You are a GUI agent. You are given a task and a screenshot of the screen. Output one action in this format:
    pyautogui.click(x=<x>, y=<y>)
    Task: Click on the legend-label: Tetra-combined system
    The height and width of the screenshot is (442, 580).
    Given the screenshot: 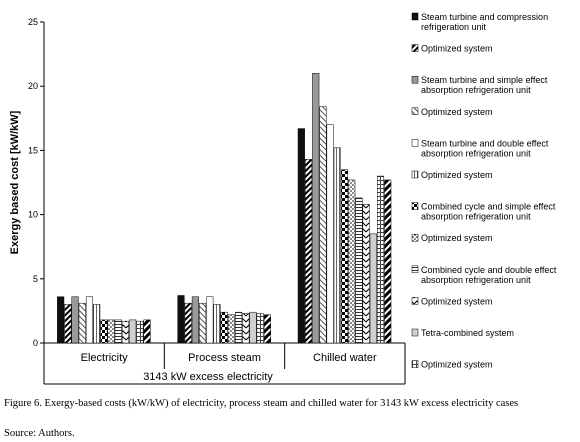 What is the action you would take?
    pyautogui.click(x=467, y=333)
    